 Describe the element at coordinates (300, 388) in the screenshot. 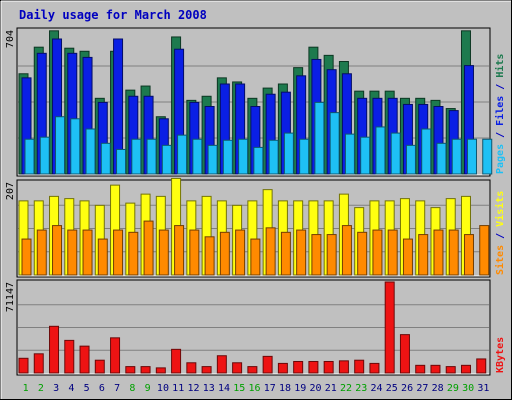

I see `x-tick-label-day-19: 19` at that location.